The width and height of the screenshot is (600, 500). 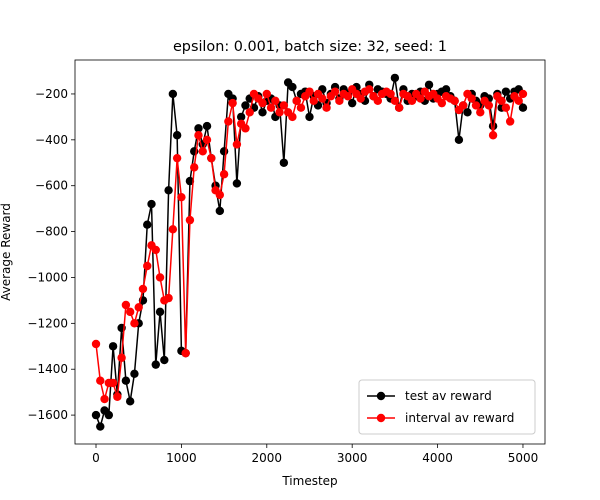 What do you see at coordinates (51, 232) in the screenshot?
I see `y-tick-label: −800` at bounding box center [51, 232].